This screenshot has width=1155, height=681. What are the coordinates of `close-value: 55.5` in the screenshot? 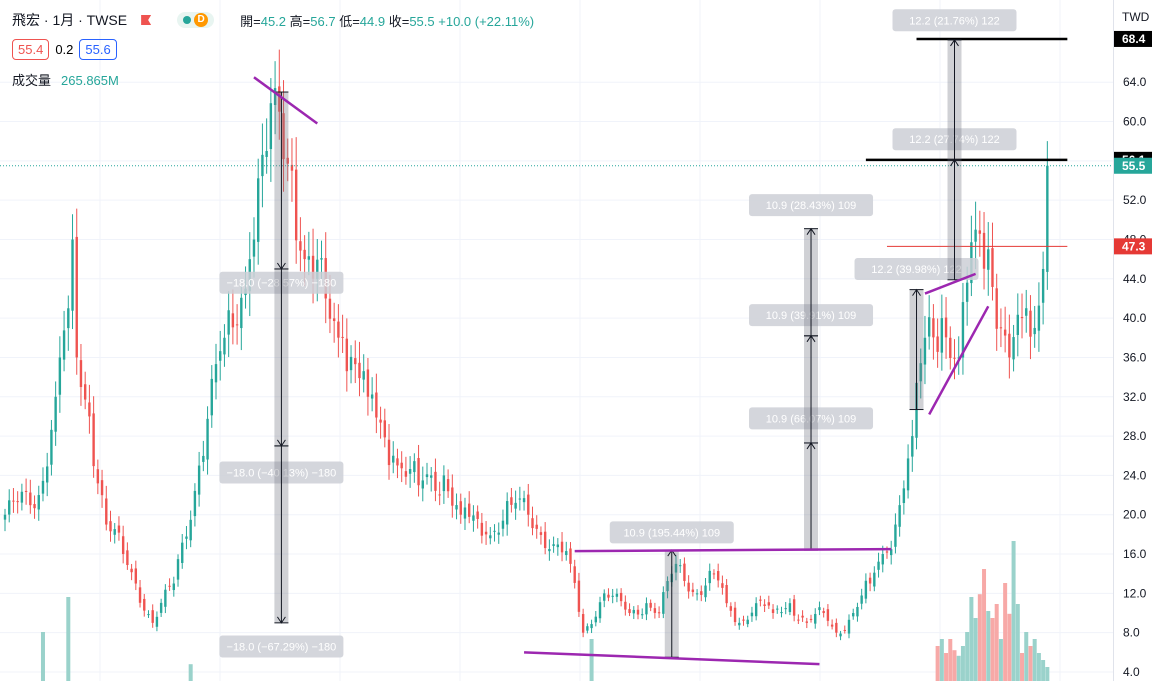 It's located at (422, 21).